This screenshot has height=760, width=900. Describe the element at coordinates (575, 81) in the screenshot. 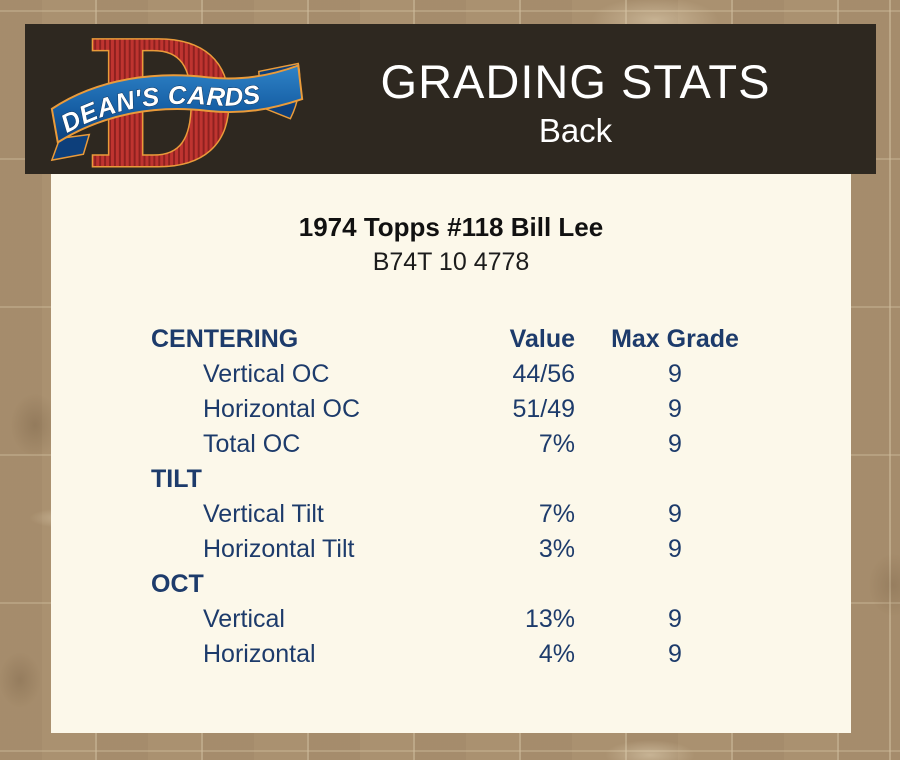

I see `page-title: GRADING STATS` at that location.